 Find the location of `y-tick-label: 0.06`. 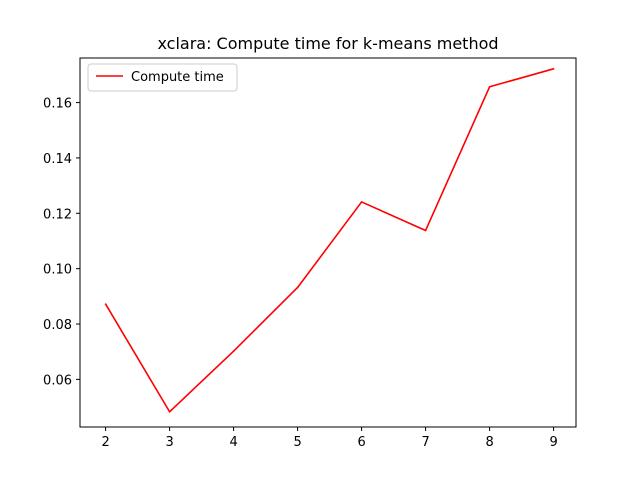

y-tick-label: 0.06 is located at coordinates (57, 380).